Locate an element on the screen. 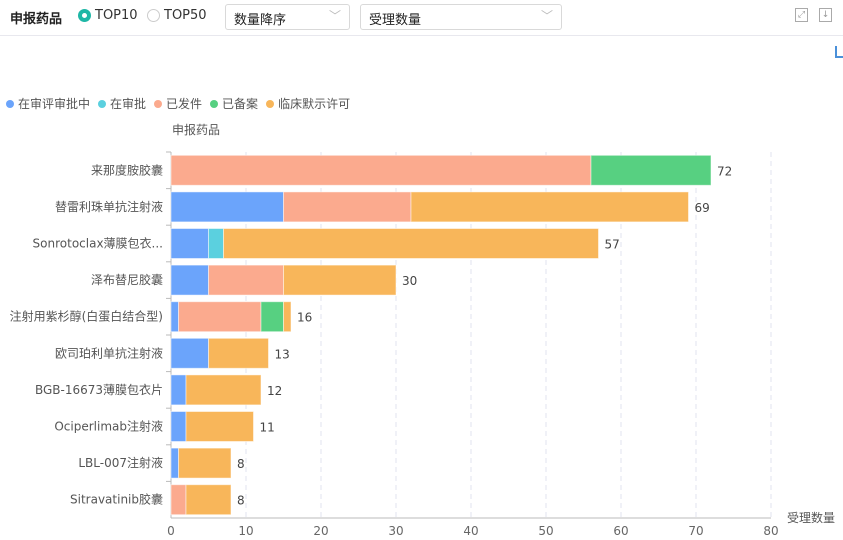 This screenshot has width=843, height=540. y-tick-label: 来那度胺胶囊 is located at coordinates (127, 169).